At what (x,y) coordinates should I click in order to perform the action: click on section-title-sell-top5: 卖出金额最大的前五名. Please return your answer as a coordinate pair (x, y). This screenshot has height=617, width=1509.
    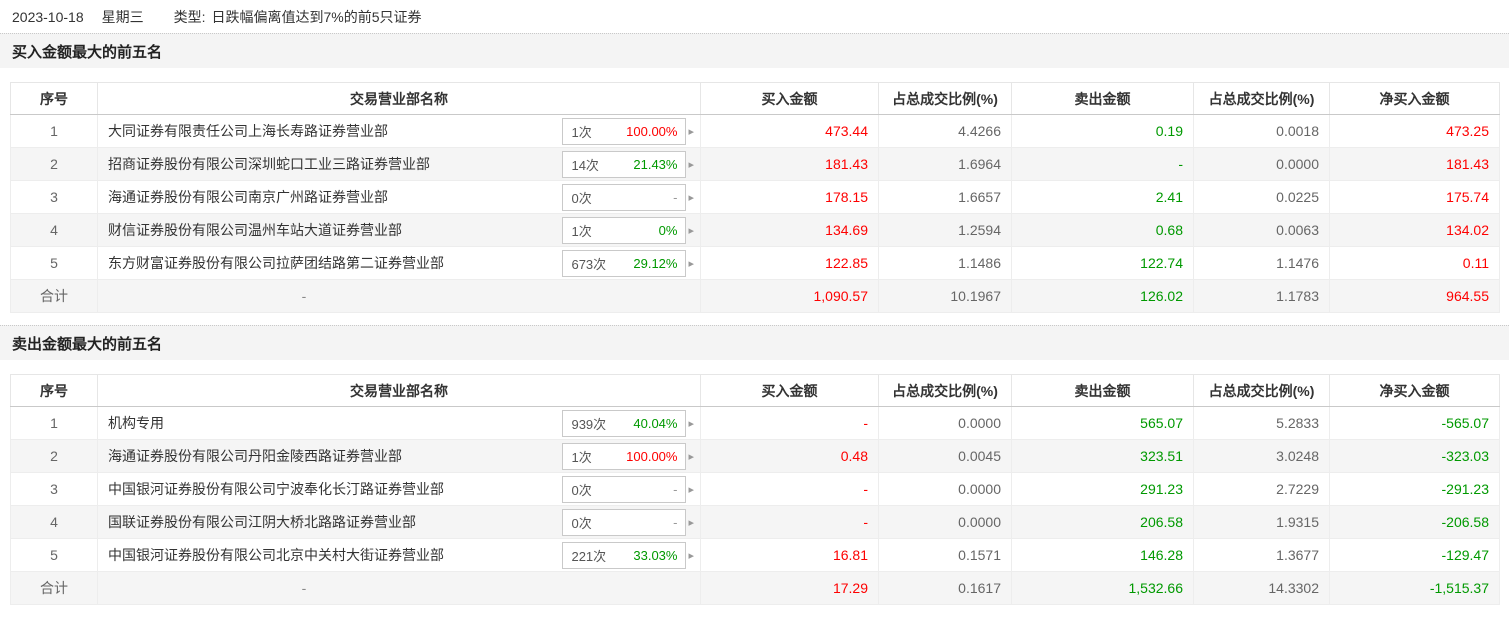
    Looking at the image, I should click on (754, 342).